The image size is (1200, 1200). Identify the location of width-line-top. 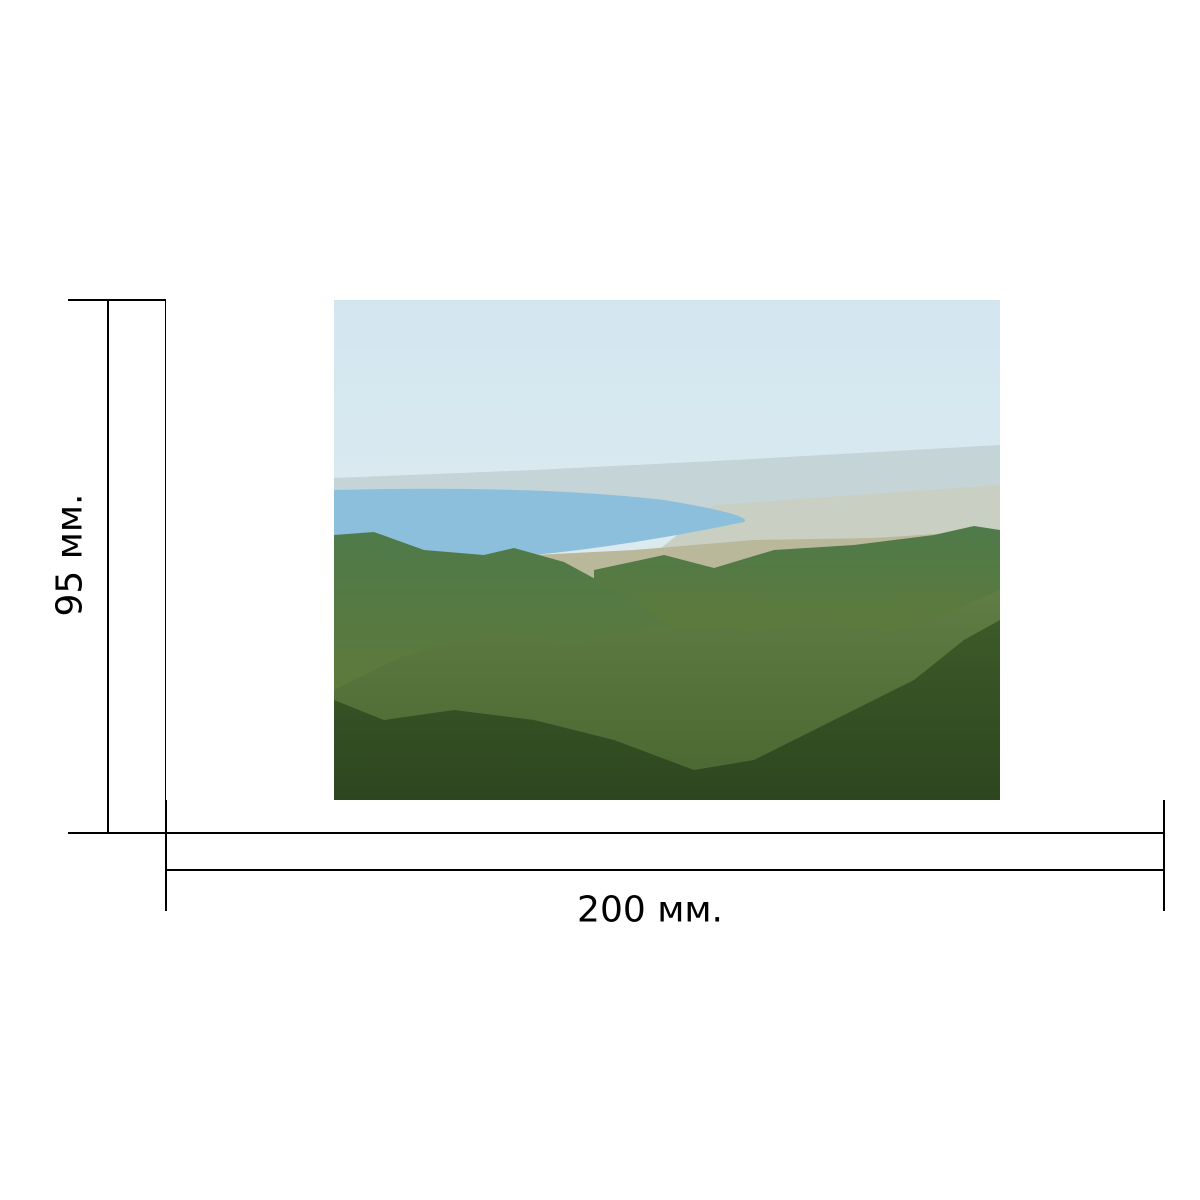
(665, 833).